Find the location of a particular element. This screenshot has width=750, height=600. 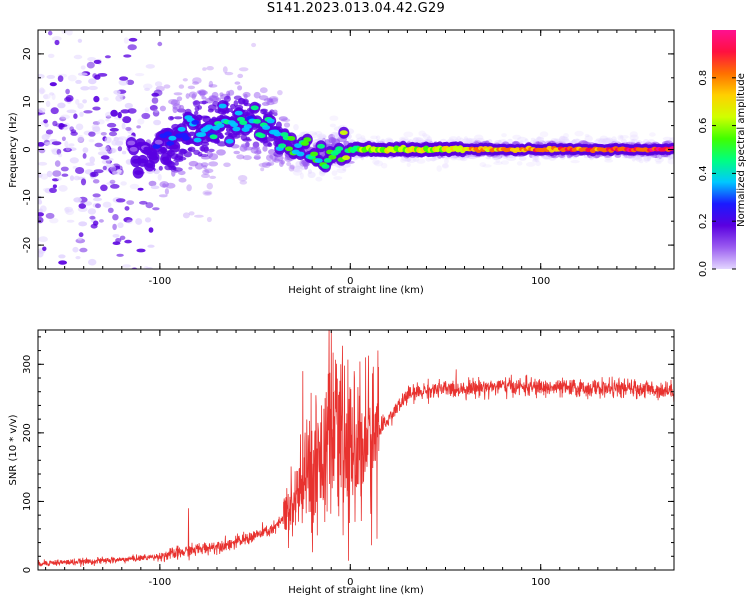

colorbar-gradient is located at coordinates (724, 149).